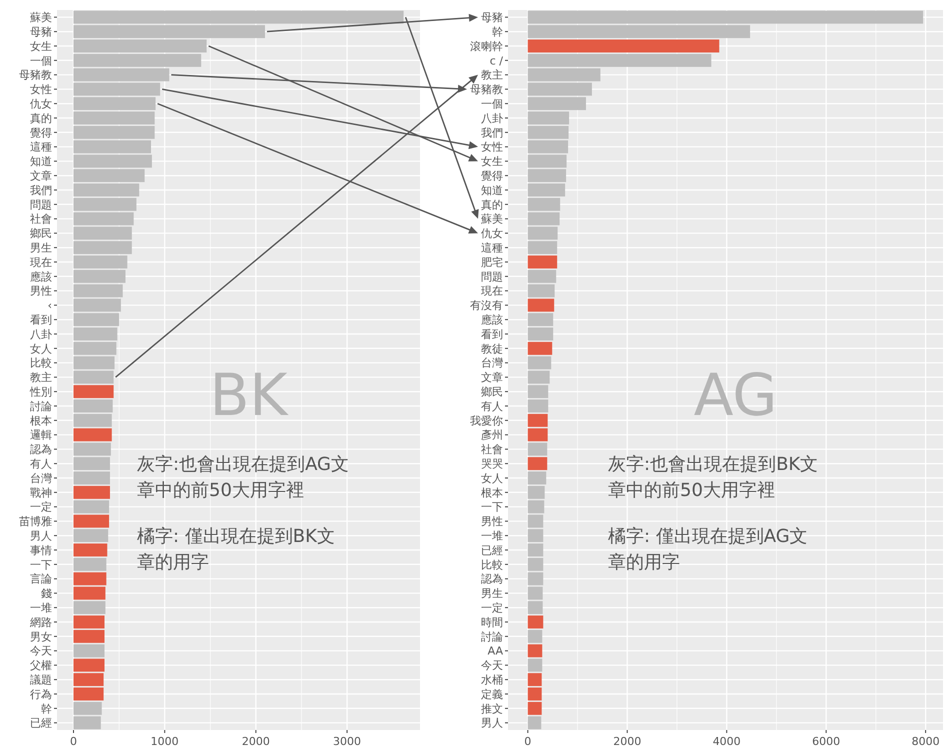 Image resolution: width=946 pixels, height=749 pixels. Describe the element at coordinates (492, 377) in the screenshot. I see `y-tick-label: 文章` at that location.